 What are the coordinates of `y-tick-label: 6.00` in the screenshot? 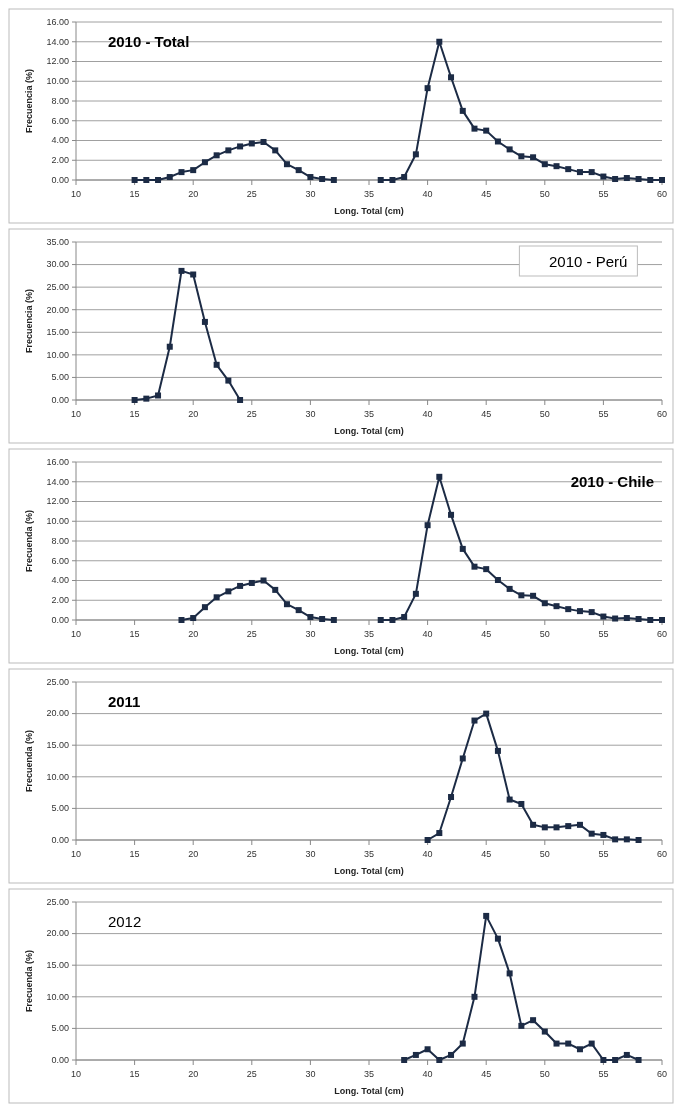 It's located at (60, 560).